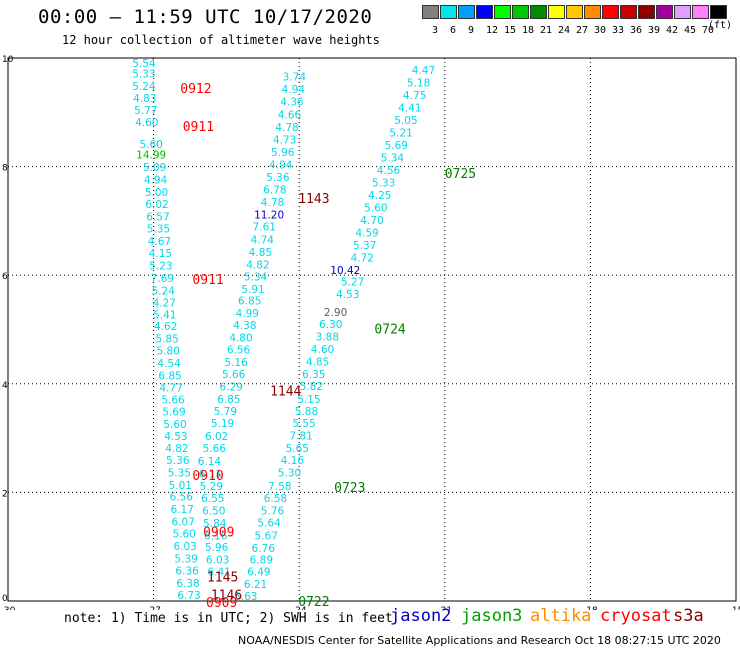  I want to click on wave-height-value: 5.01, so click(180, 486).